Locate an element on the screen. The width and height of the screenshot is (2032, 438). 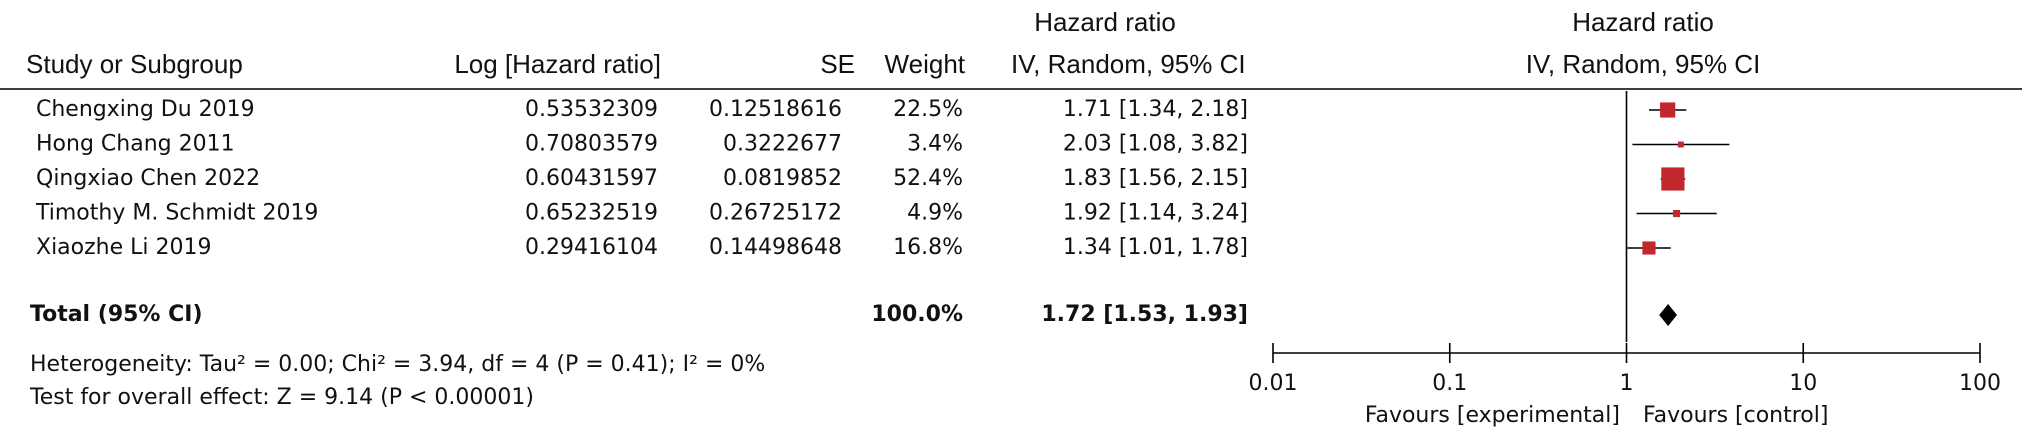
study-name: Timothy M. Schmidt 2019 is located at coordinates (176, 213).